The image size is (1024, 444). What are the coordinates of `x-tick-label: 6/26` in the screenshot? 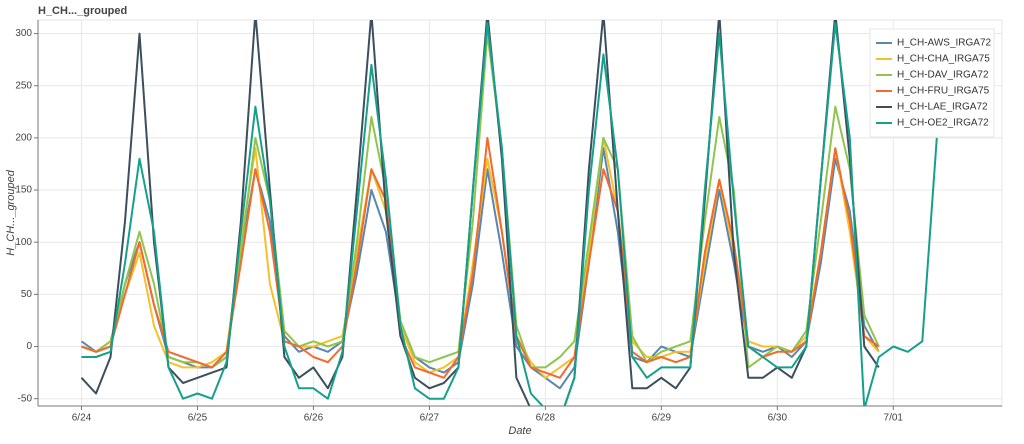 It's located at (314, 418).